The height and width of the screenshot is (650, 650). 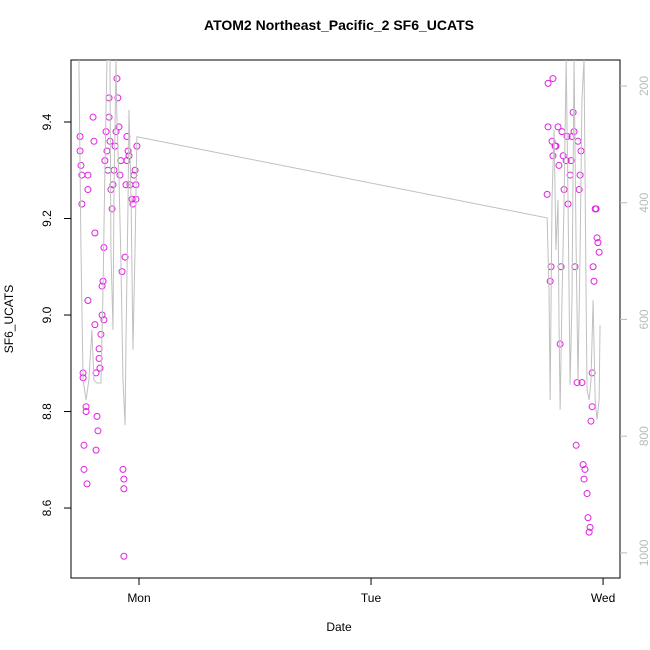 What do you see at coordinates (371, 598) in the screenshot?
I see `x-tick-label: Tue` at bounding box center [371, 598].